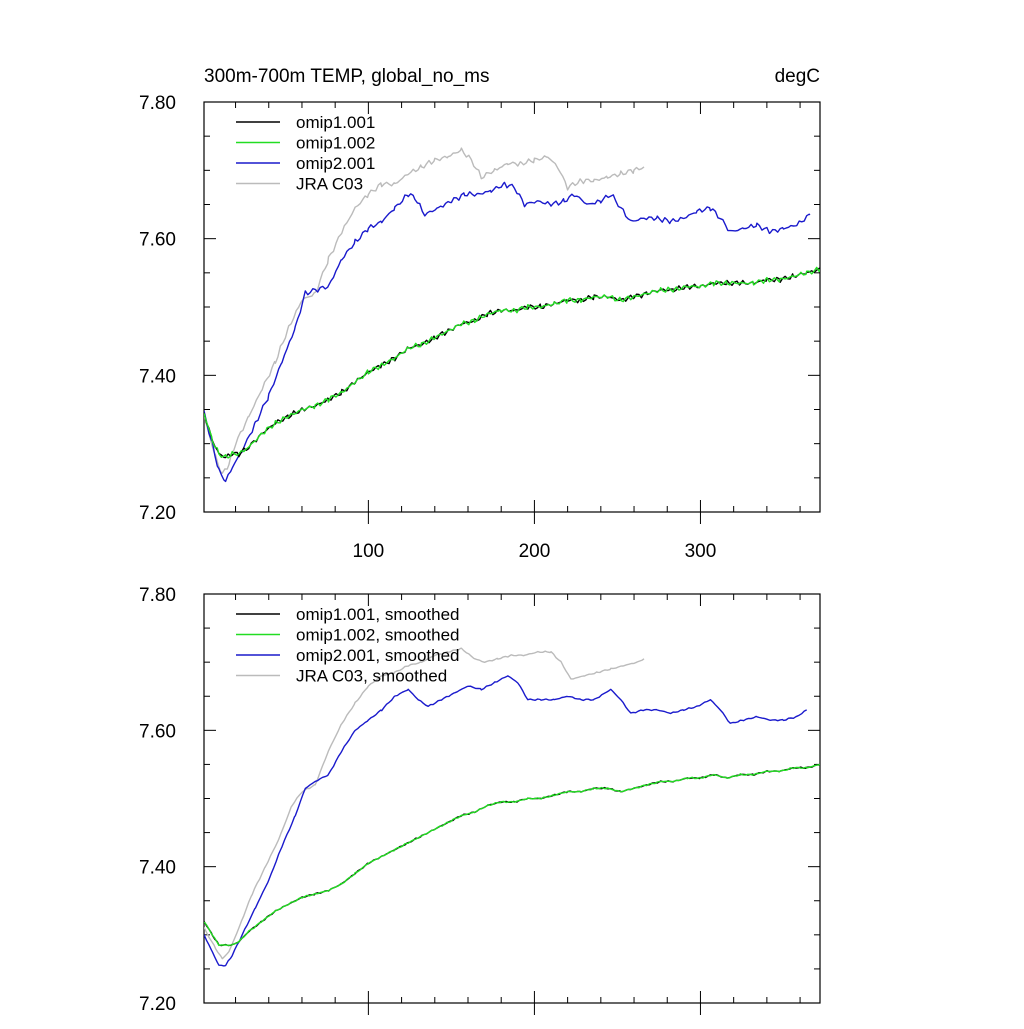 Image resolution: width=1024 pixels, height=1029 pixels. Describe the element at coordinates (701, 551) in the screenshot. I see `x-tick-label: 300` at that location.